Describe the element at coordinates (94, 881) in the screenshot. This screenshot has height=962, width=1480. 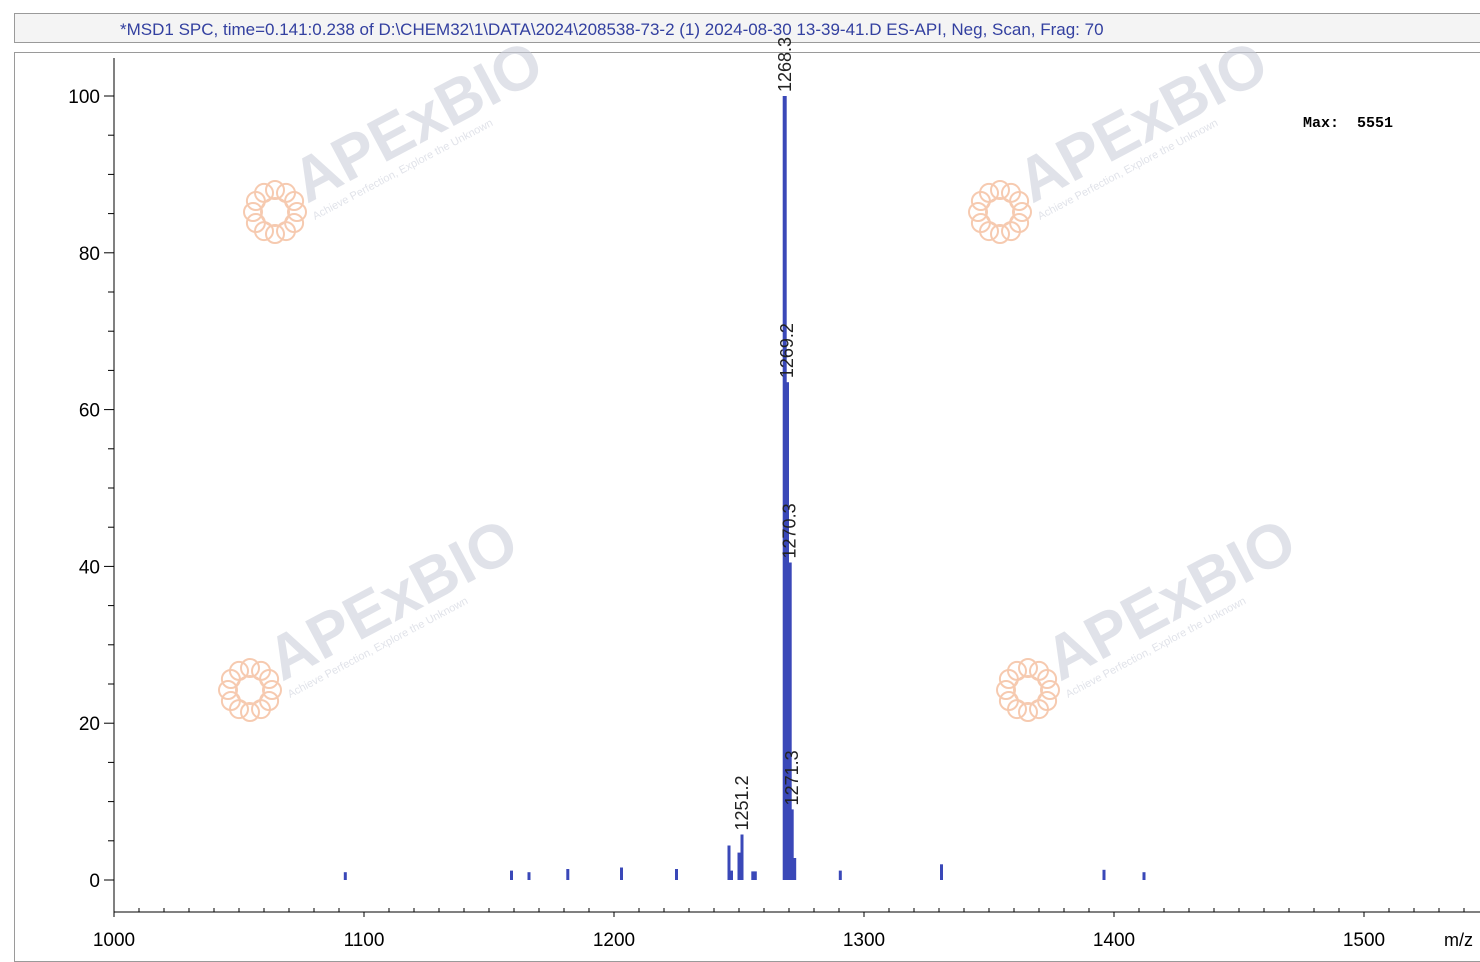
I see `y-tick-label: 0` at that location.